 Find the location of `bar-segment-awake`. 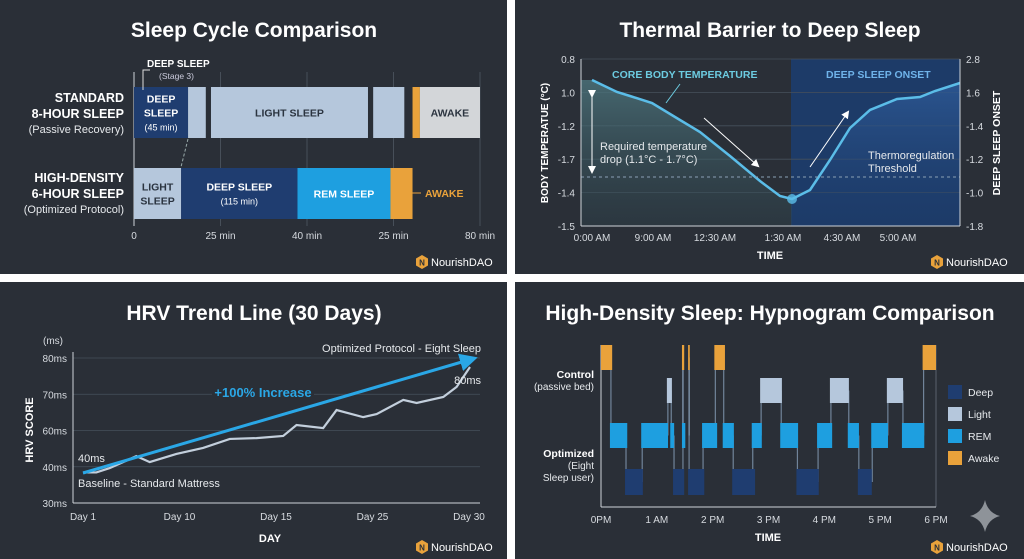

bar-segment-awake is located at coordinates (401, 193).